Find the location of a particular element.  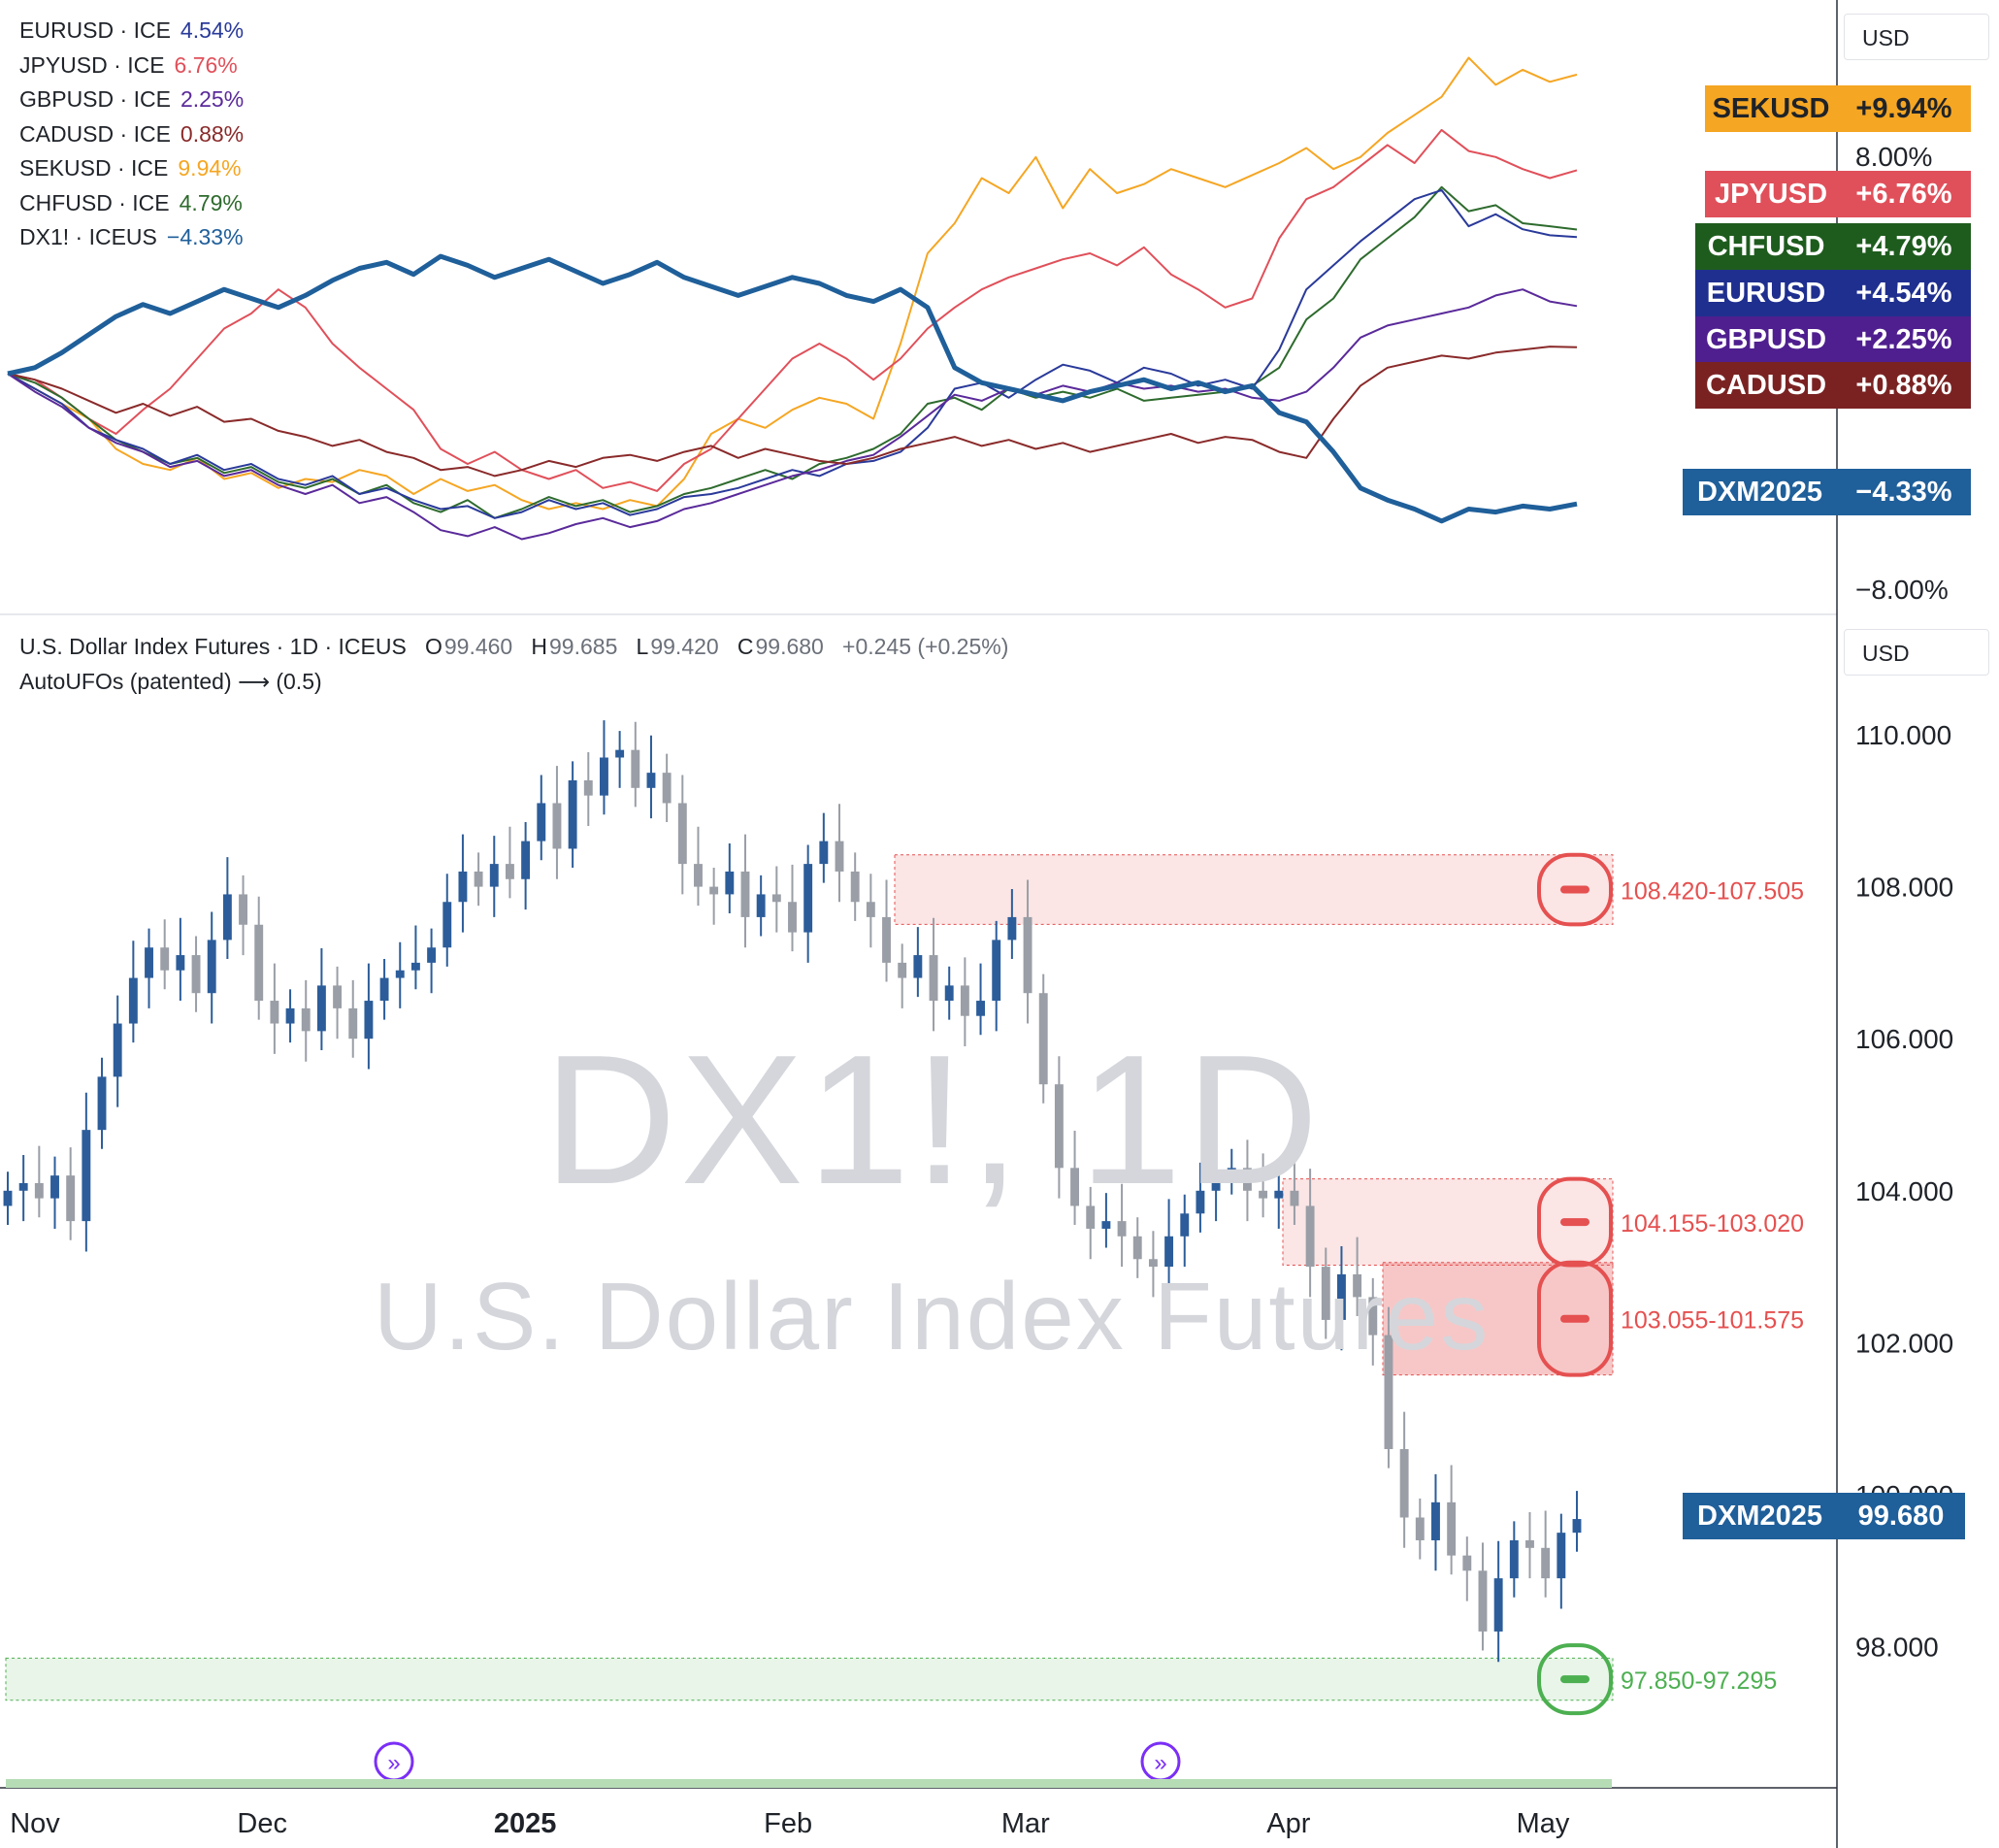

tag-gbpusd: GBPUSD +2.25% is located at coordinates (1833, 339).